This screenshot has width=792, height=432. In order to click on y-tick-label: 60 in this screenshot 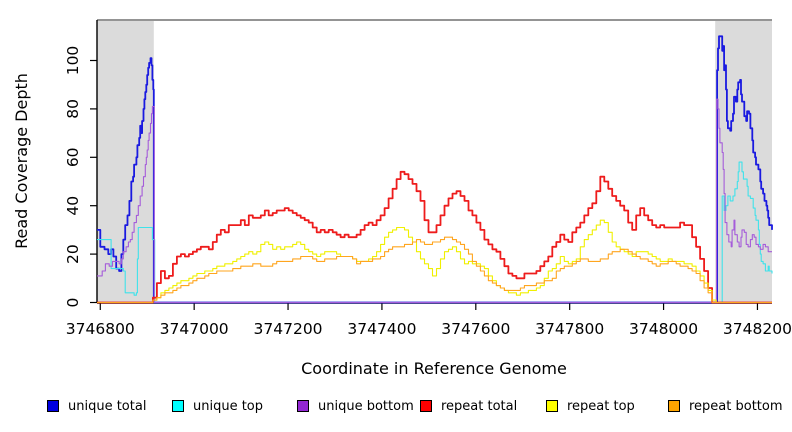, I will do `click(73, 157)`.